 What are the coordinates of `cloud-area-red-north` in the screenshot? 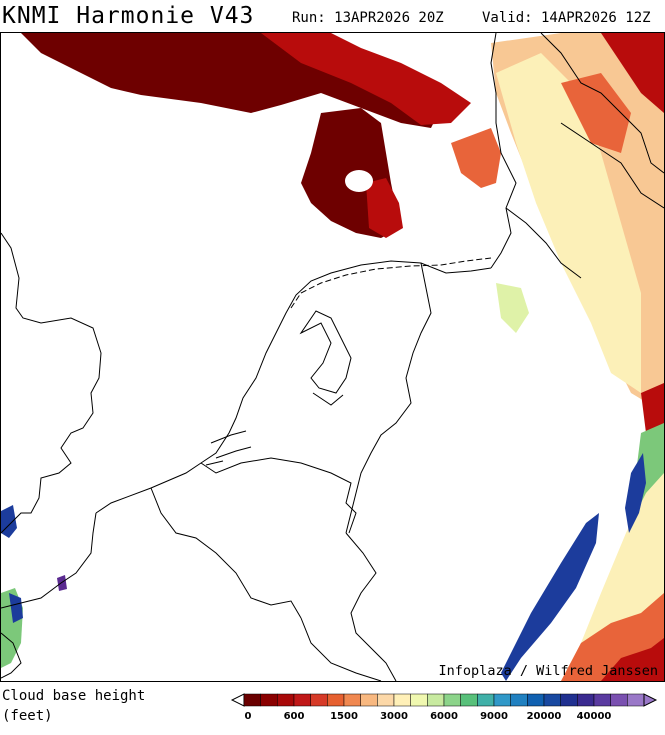 It's located at (366, 79).